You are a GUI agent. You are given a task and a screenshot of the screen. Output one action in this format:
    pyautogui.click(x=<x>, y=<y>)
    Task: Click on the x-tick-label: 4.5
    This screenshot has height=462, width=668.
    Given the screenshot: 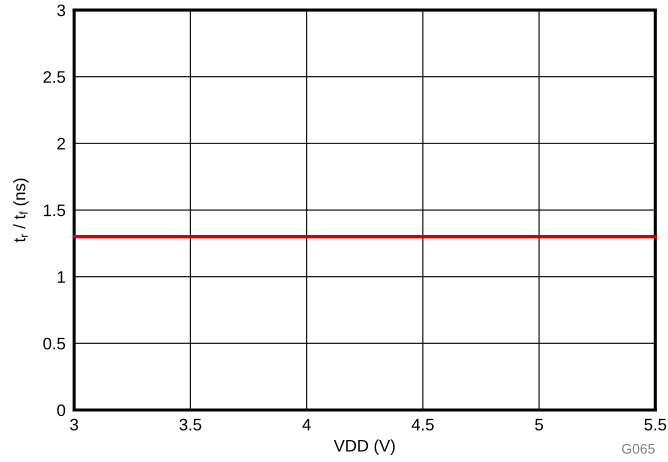 What is the action you would take?
    pyautogui.click(x=423, y=424)
    